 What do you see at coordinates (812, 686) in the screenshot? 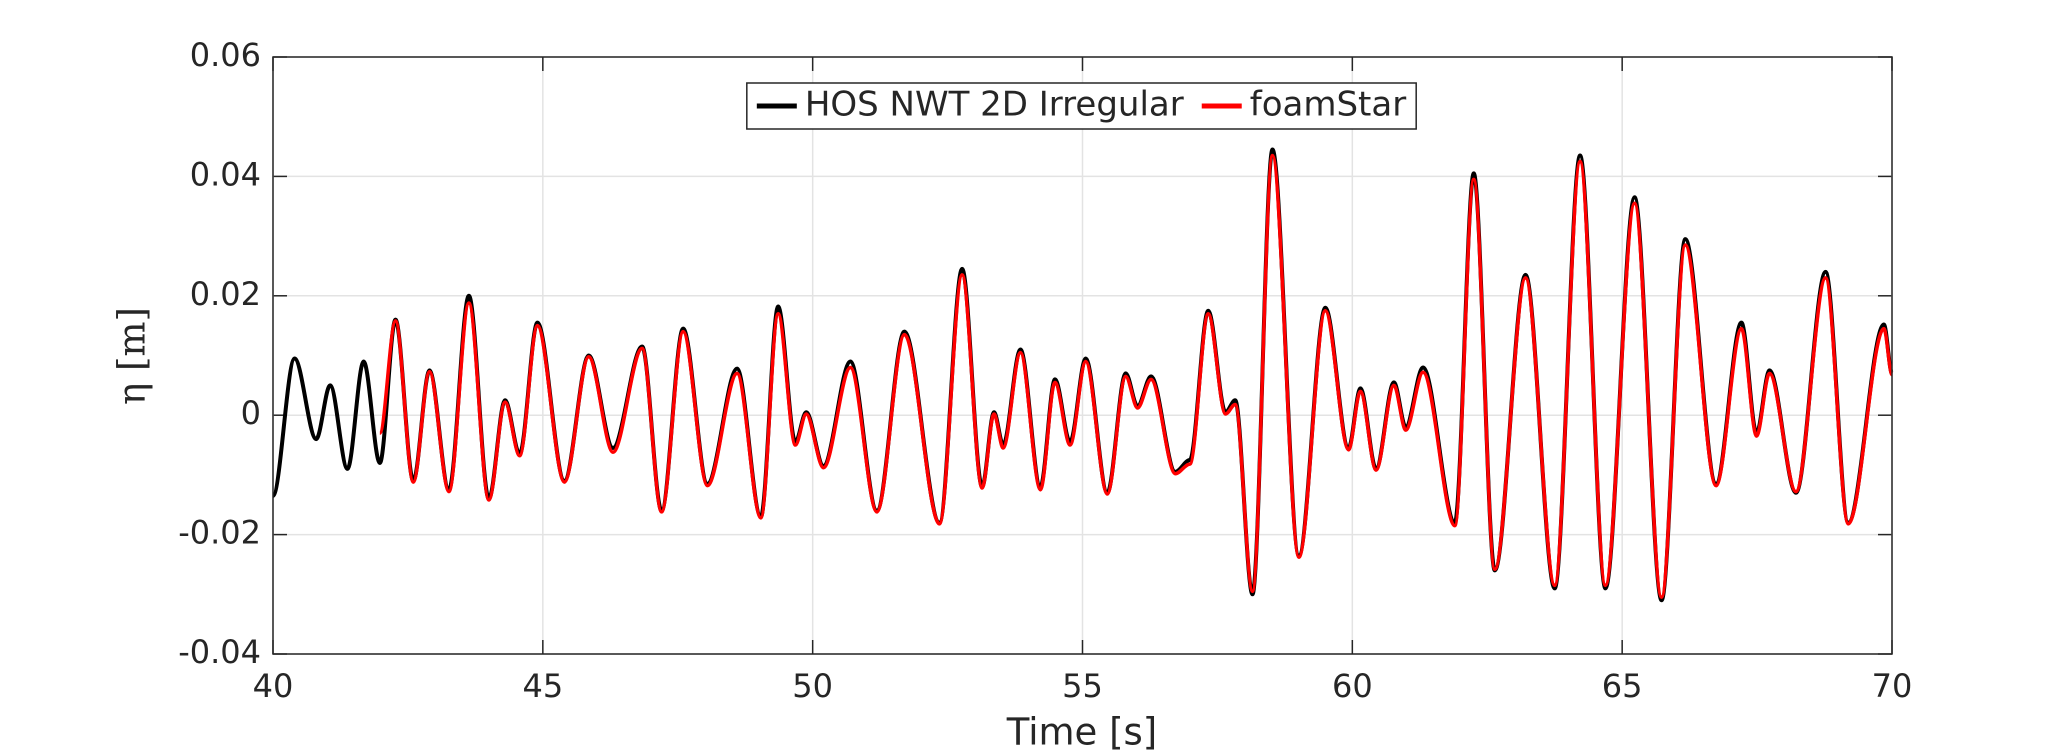
I see `x-tick-label: 50` at bounding box center [812, 686].